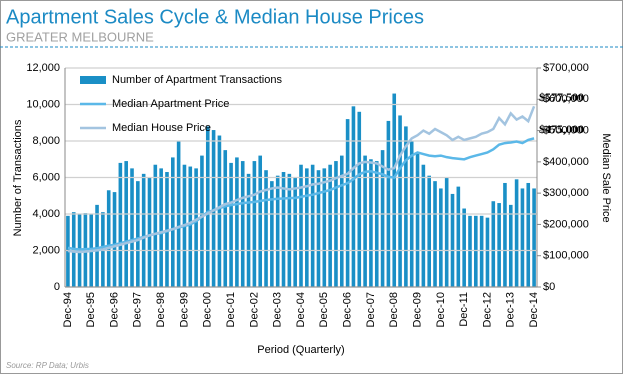 The width and height of the screenshot is (623, 374). What do you see at coordinates (43, 68) in the screenshot?
I see `y-tick-label: 12,000` at bounding box center [43, 68].